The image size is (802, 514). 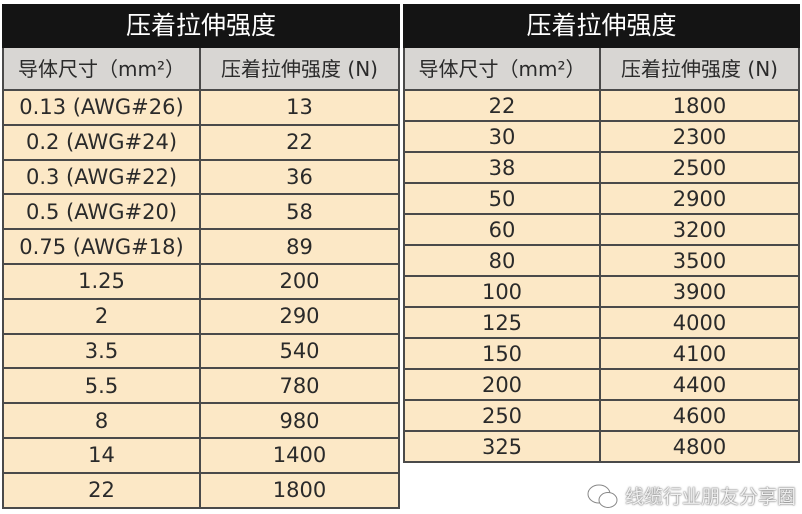 I want to click on table-row: 2 290, so click(x=201, y=316).